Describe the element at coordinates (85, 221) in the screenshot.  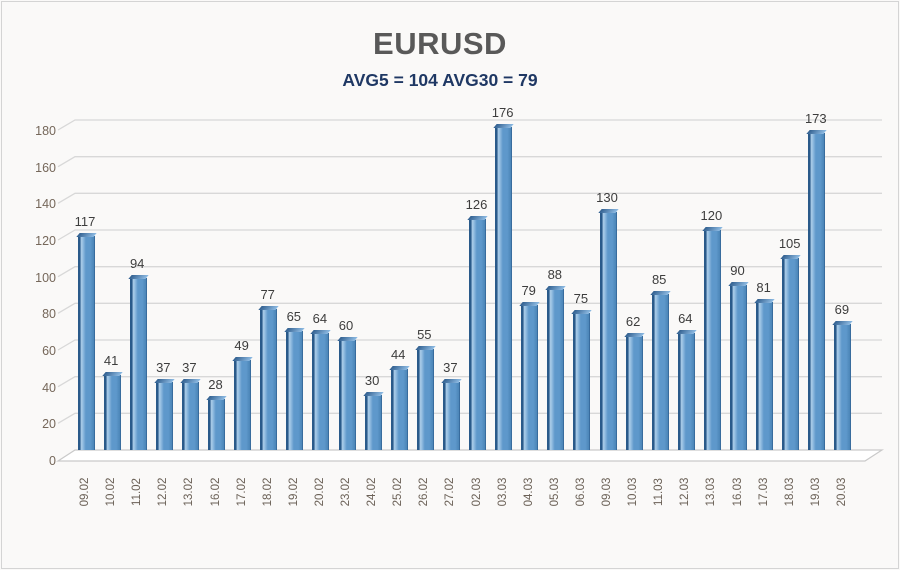
I see `bar-value-label: 117` at that location.